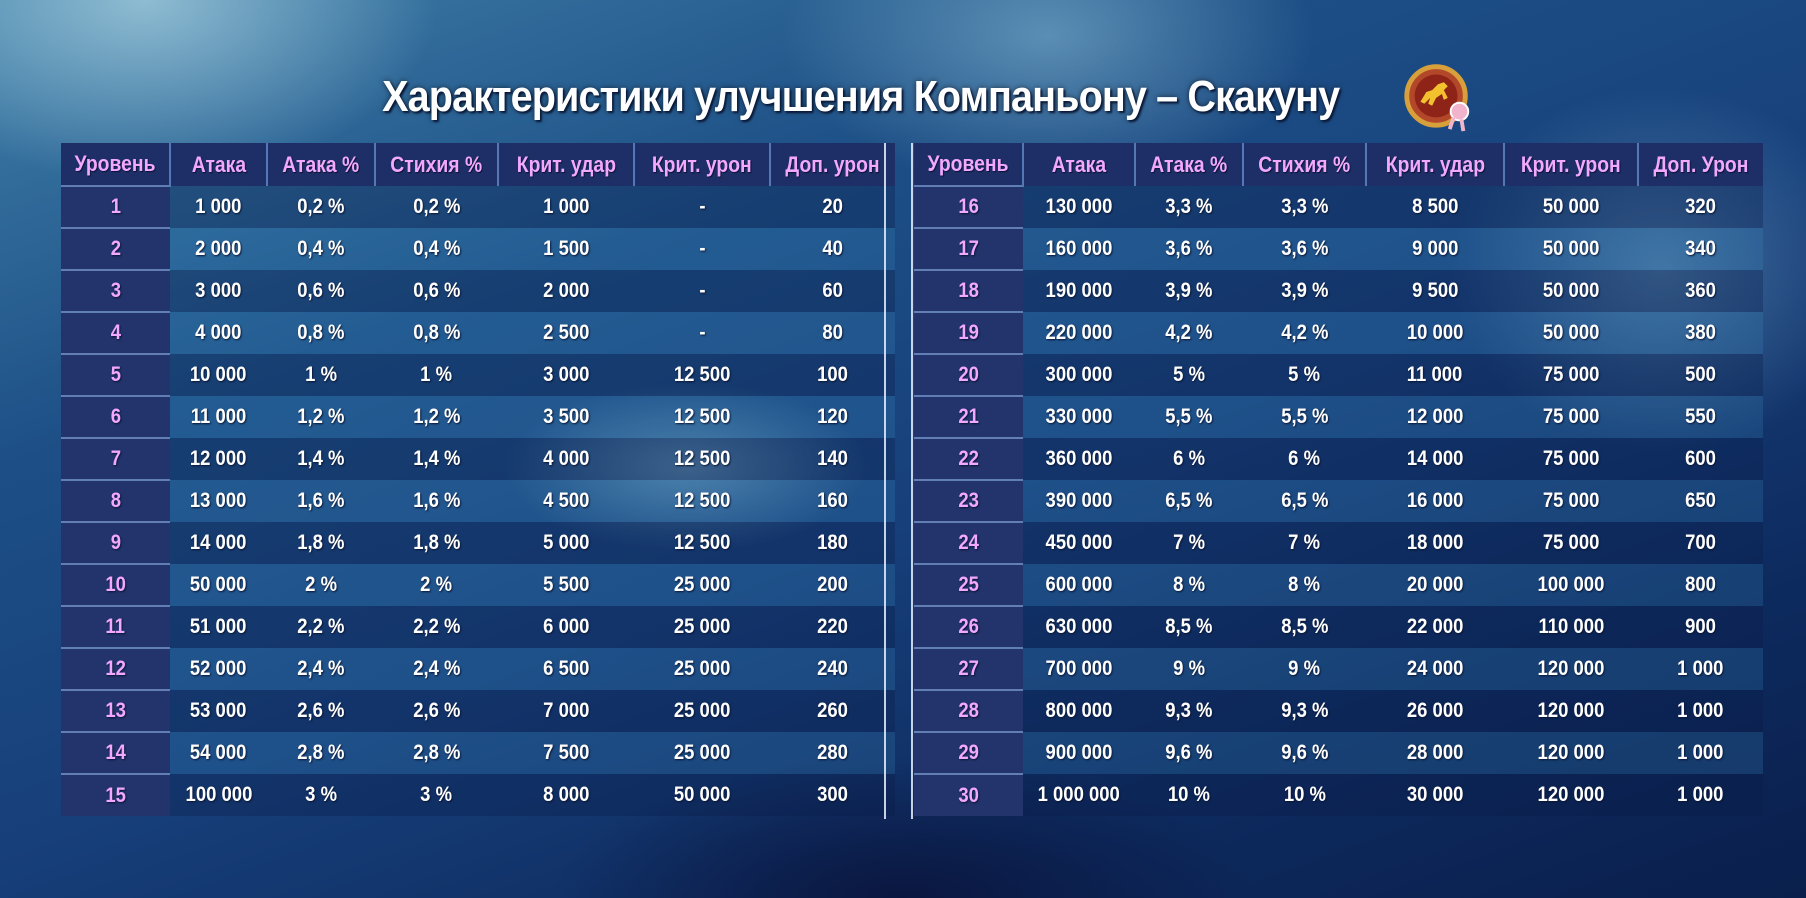  I want to click on stat-cell: 25 000, so click(702, 711).